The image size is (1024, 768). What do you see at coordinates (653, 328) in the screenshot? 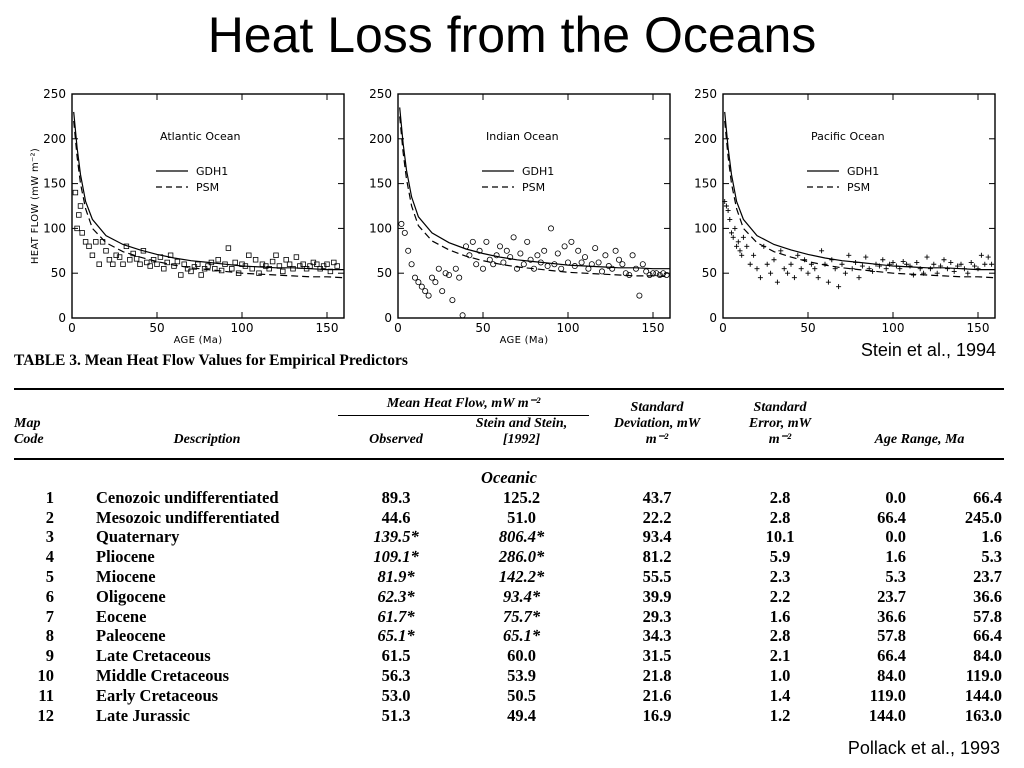
I see `x-tick-label: 150` at bounding box center [653, 328].